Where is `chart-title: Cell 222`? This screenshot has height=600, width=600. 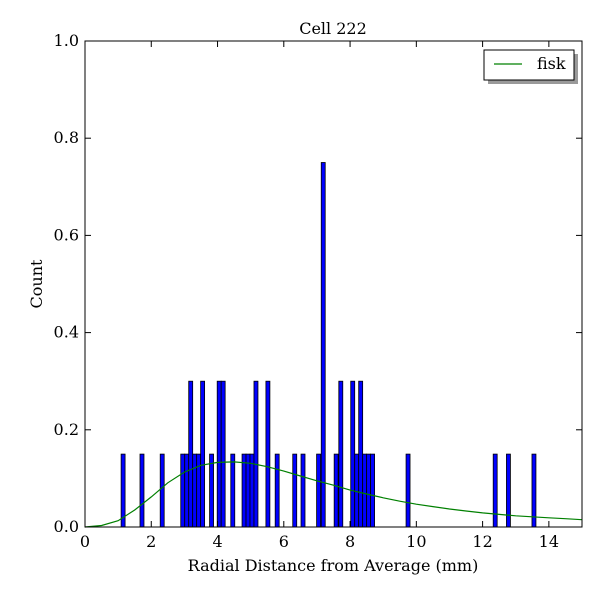
chart-title: Cell 222 is located at coordinates (333, 28).